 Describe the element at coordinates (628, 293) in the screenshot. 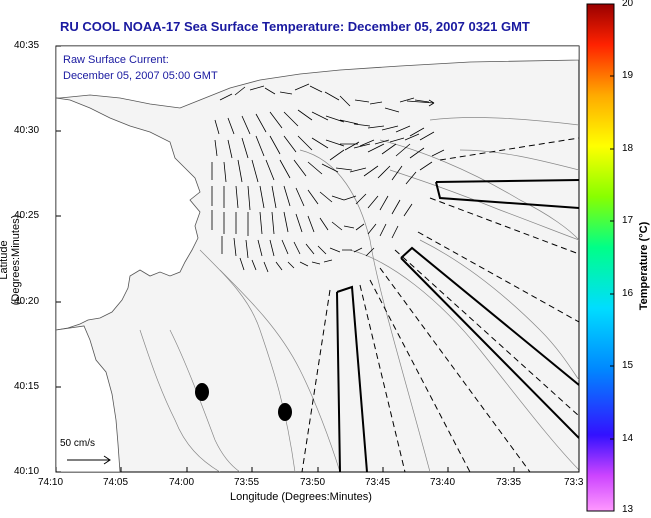

I see `colorbar-tick-label: 16` at that location.